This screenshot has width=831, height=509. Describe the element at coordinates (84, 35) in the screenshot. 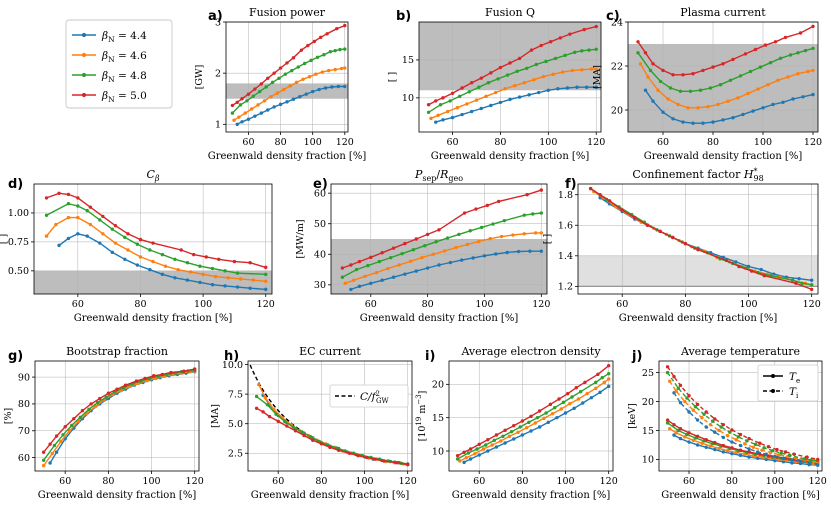

I see `legend-marker` at that location.